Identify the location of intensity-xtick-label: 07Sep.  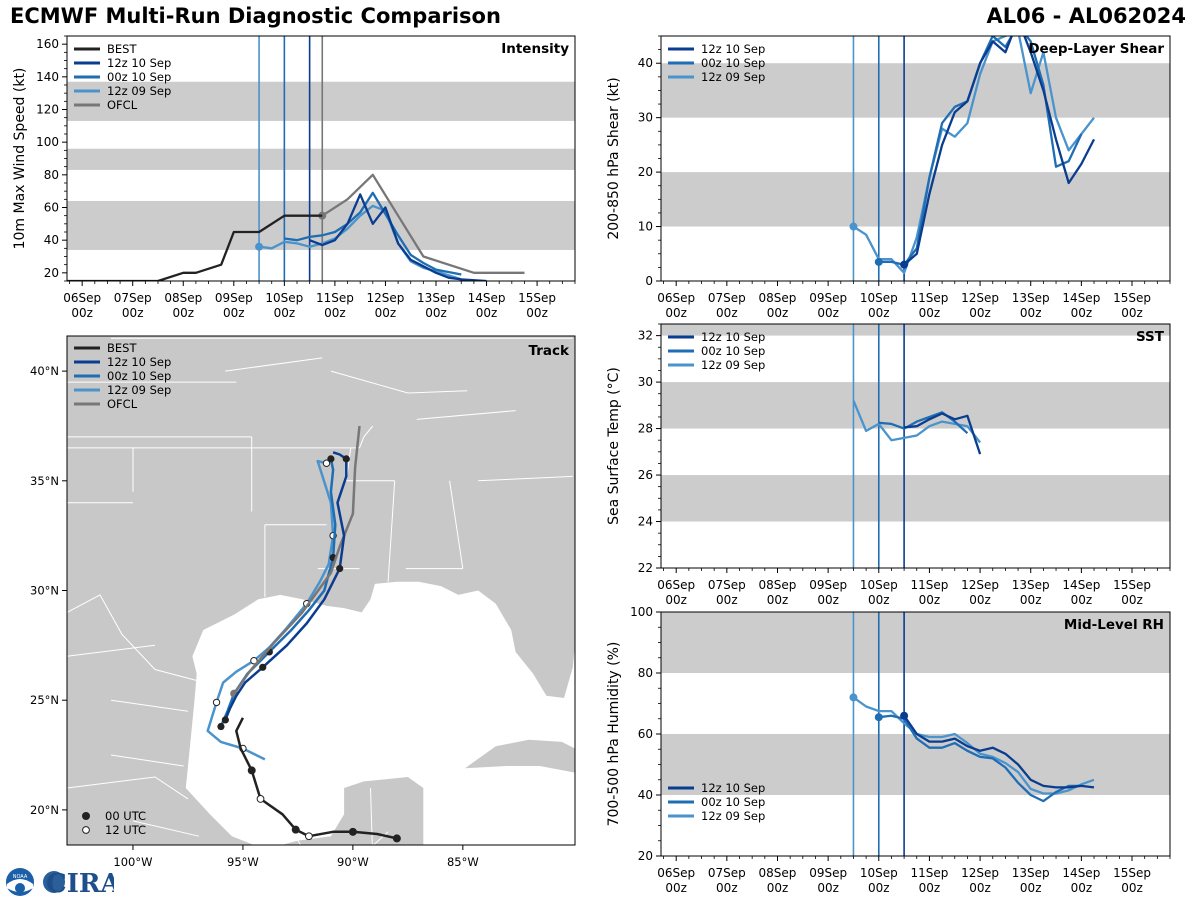
(133, 298).